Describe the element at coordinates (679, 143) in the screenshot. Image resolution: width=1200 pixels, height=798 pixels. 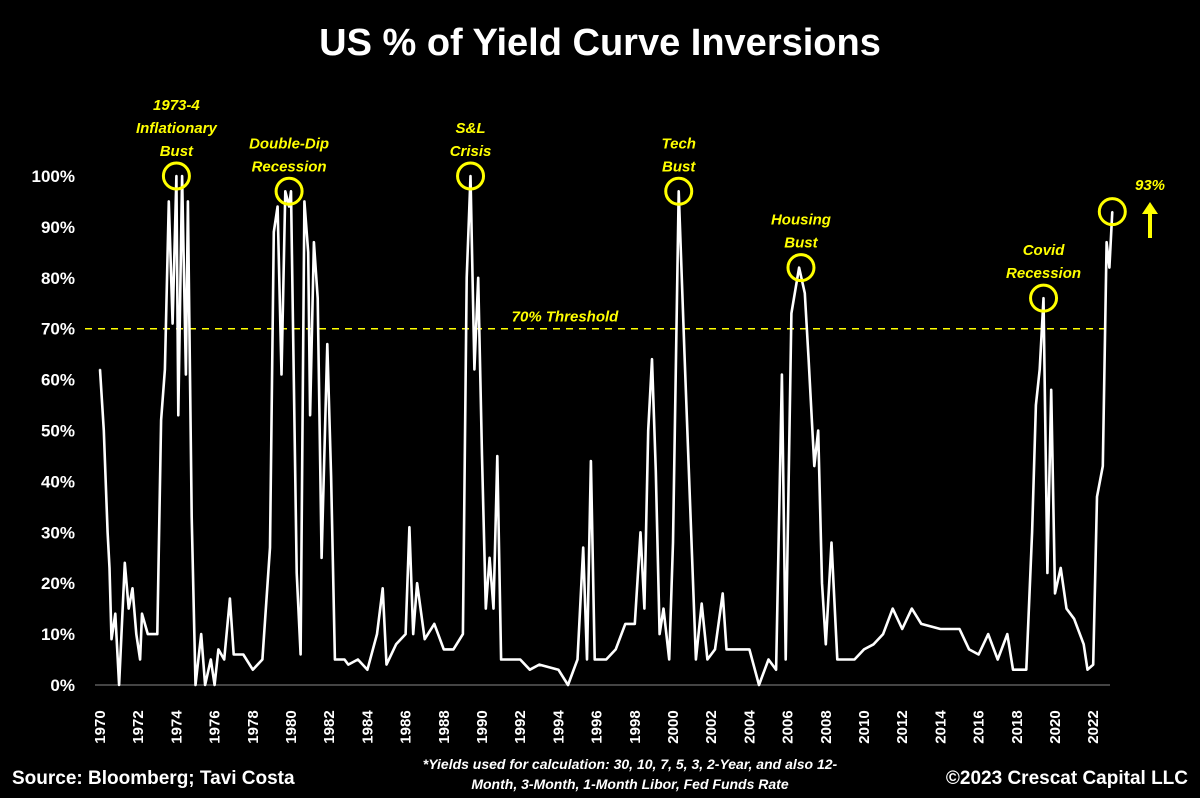
I see `annotation-label: Tech` at that location.